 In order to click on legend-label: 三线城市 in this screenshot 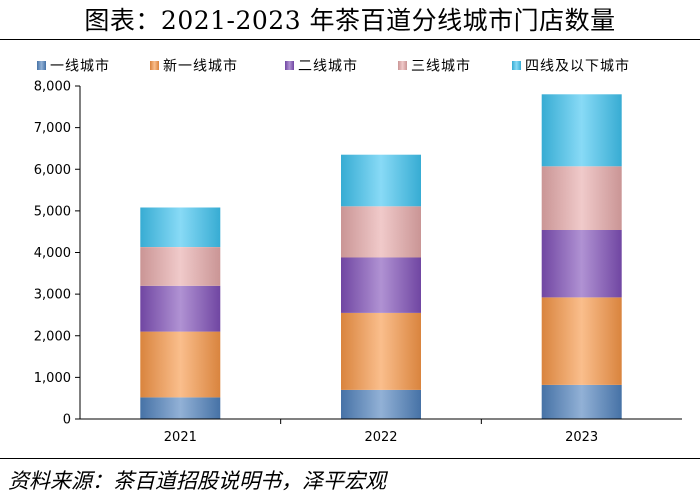, I will do `click(441, 66)`.